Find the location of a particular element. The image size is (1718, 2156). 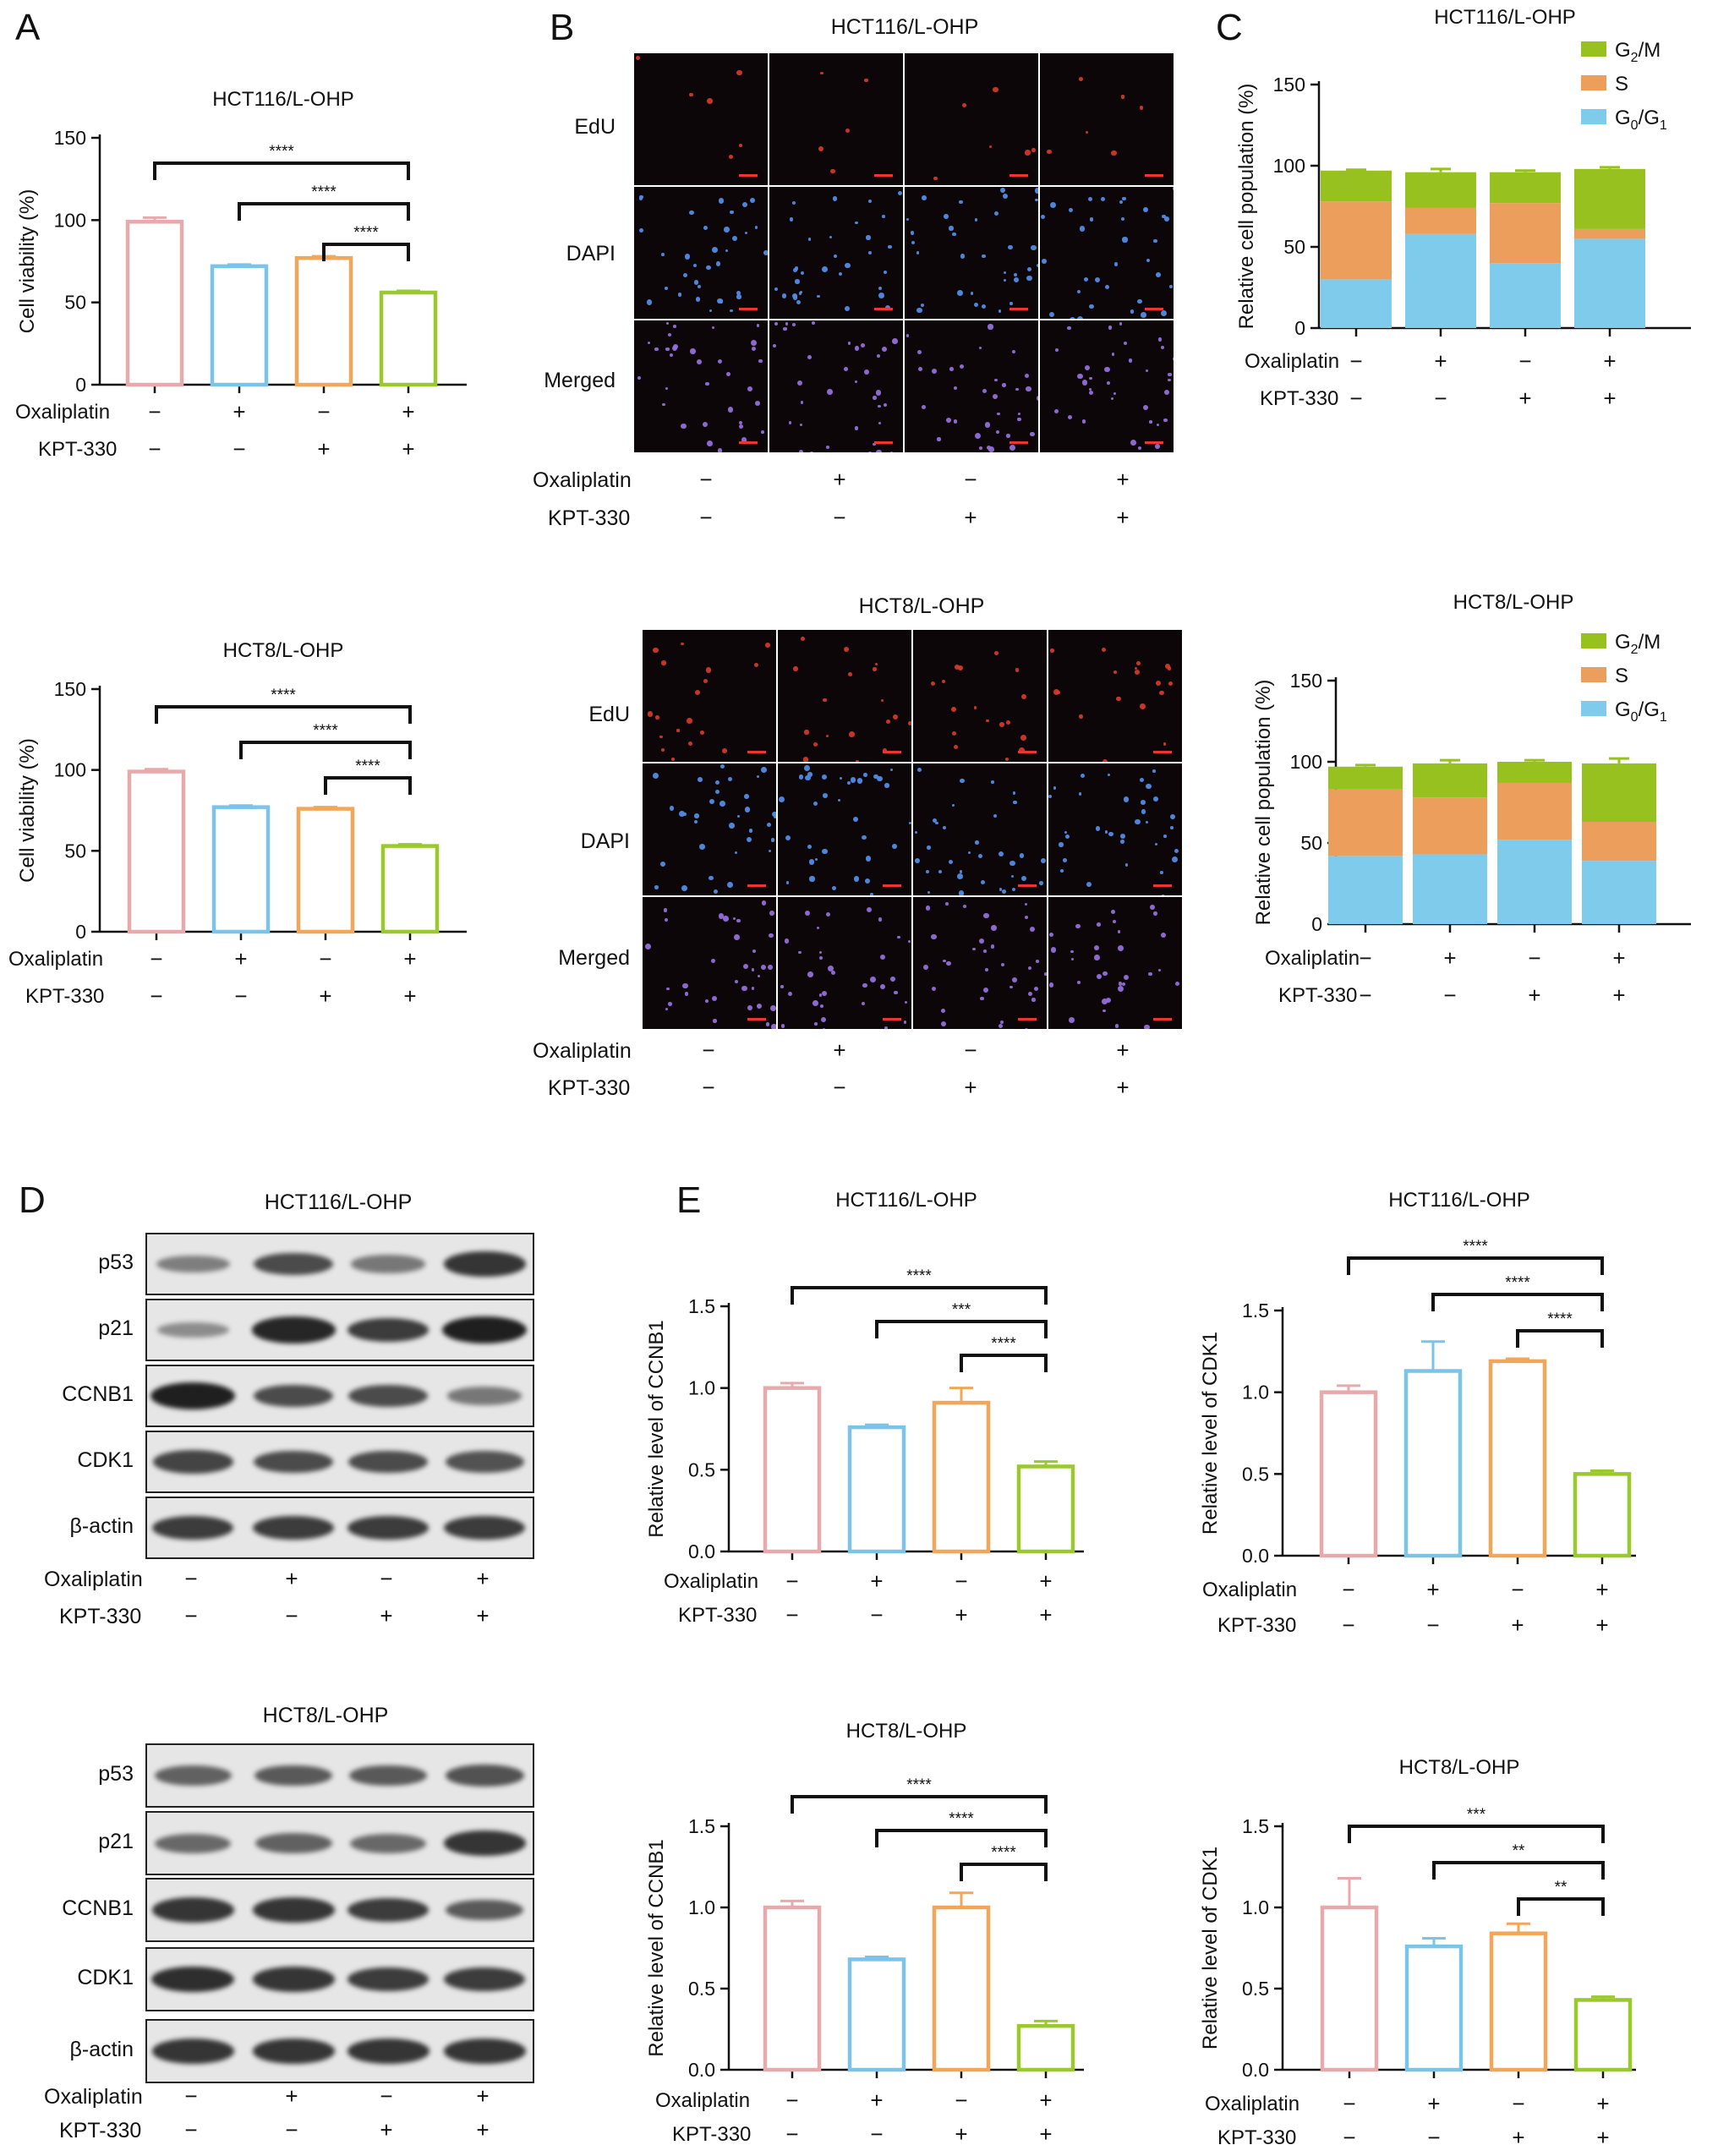

y-tick-label: 150 is located at coordinates (70, 138).